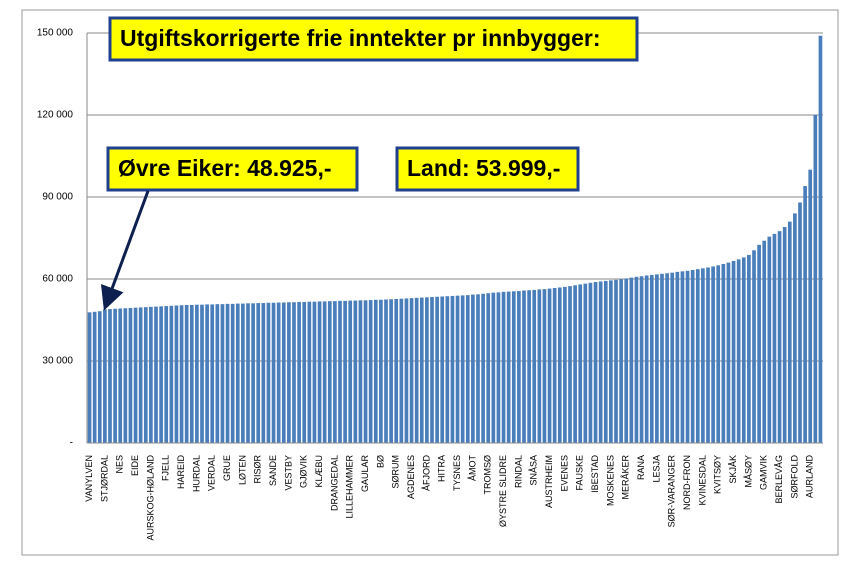 The width and height of the screenshot is (864, 575). I want to click on x-tick-label: SØRFOLD, so click(794, 477).